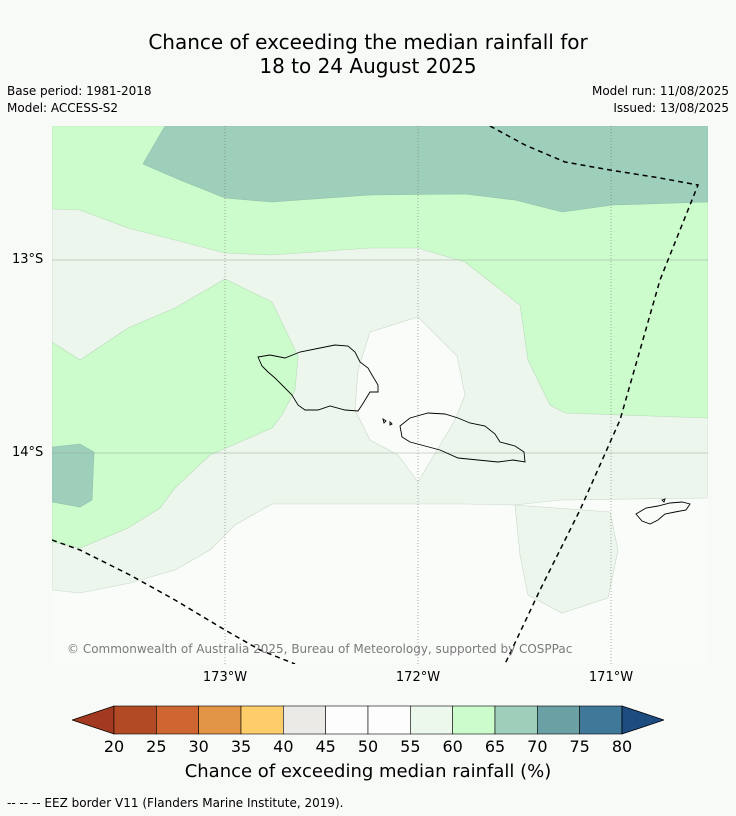  What do you see at coordinates (642, 720) in the screenshot?
I see `colorbar-arrow-high` at bounding box center [642, 720].